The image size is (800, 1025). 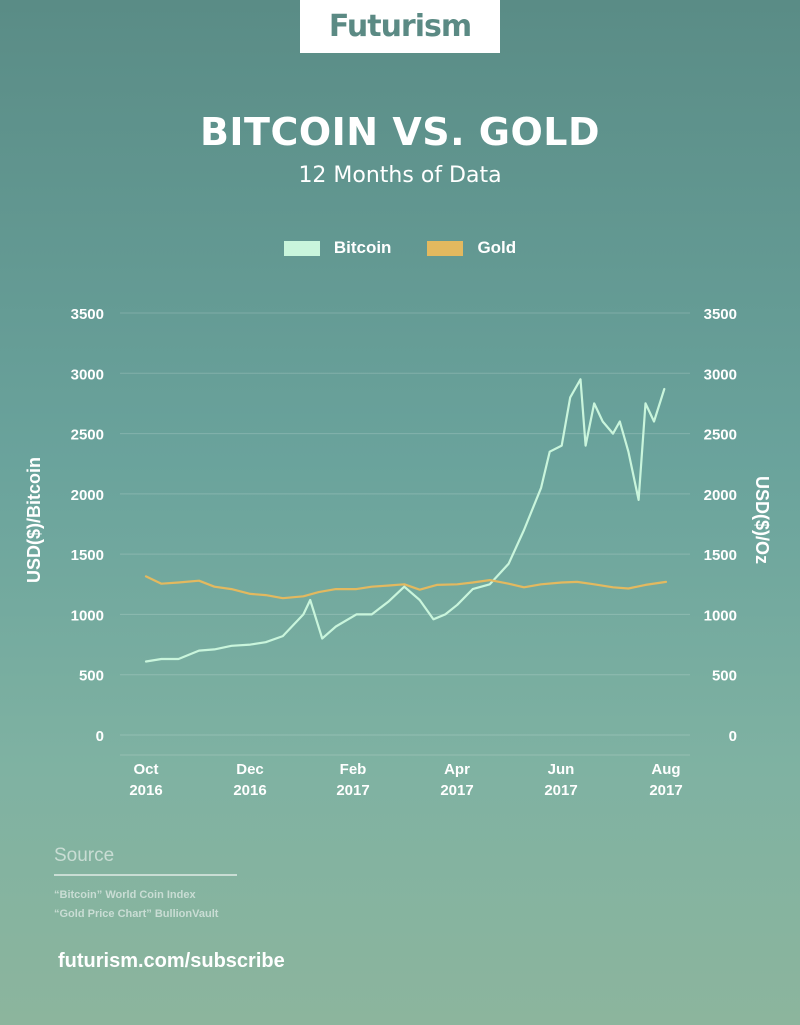 I want to click on y-tick-label-left: 2000, so click(x=87, y=495).